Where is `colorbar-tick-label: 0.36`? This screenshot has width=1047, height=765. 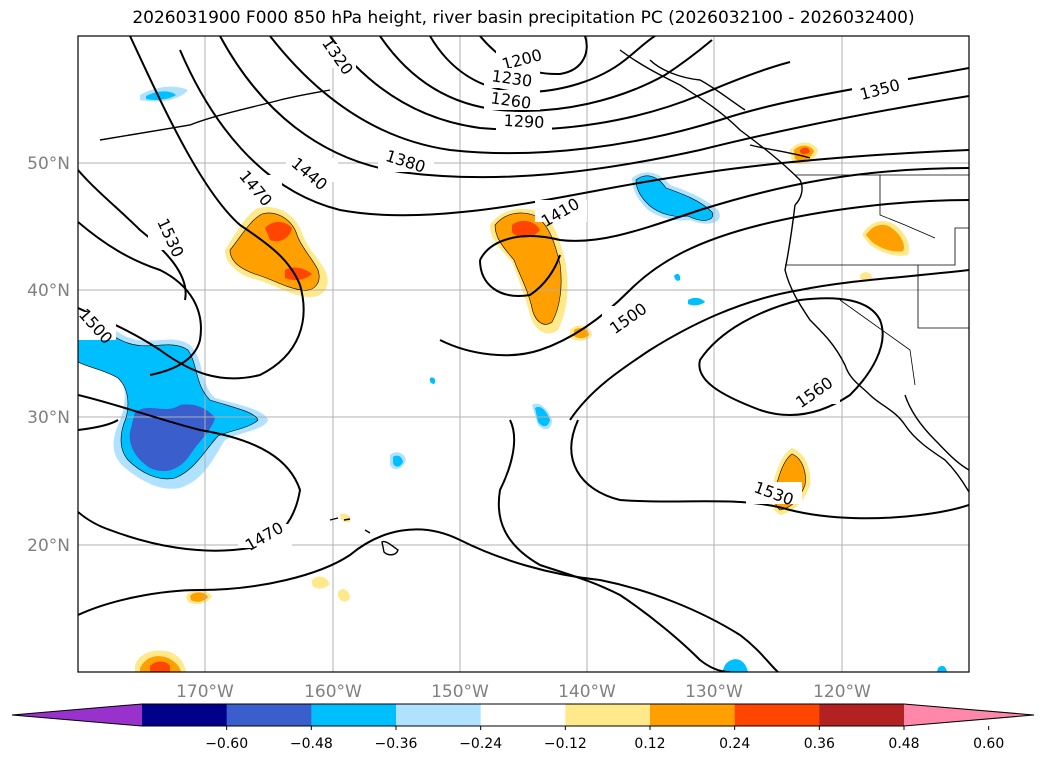
colorbar-tick-label: 0.36 is located at coordinates (819, 744).